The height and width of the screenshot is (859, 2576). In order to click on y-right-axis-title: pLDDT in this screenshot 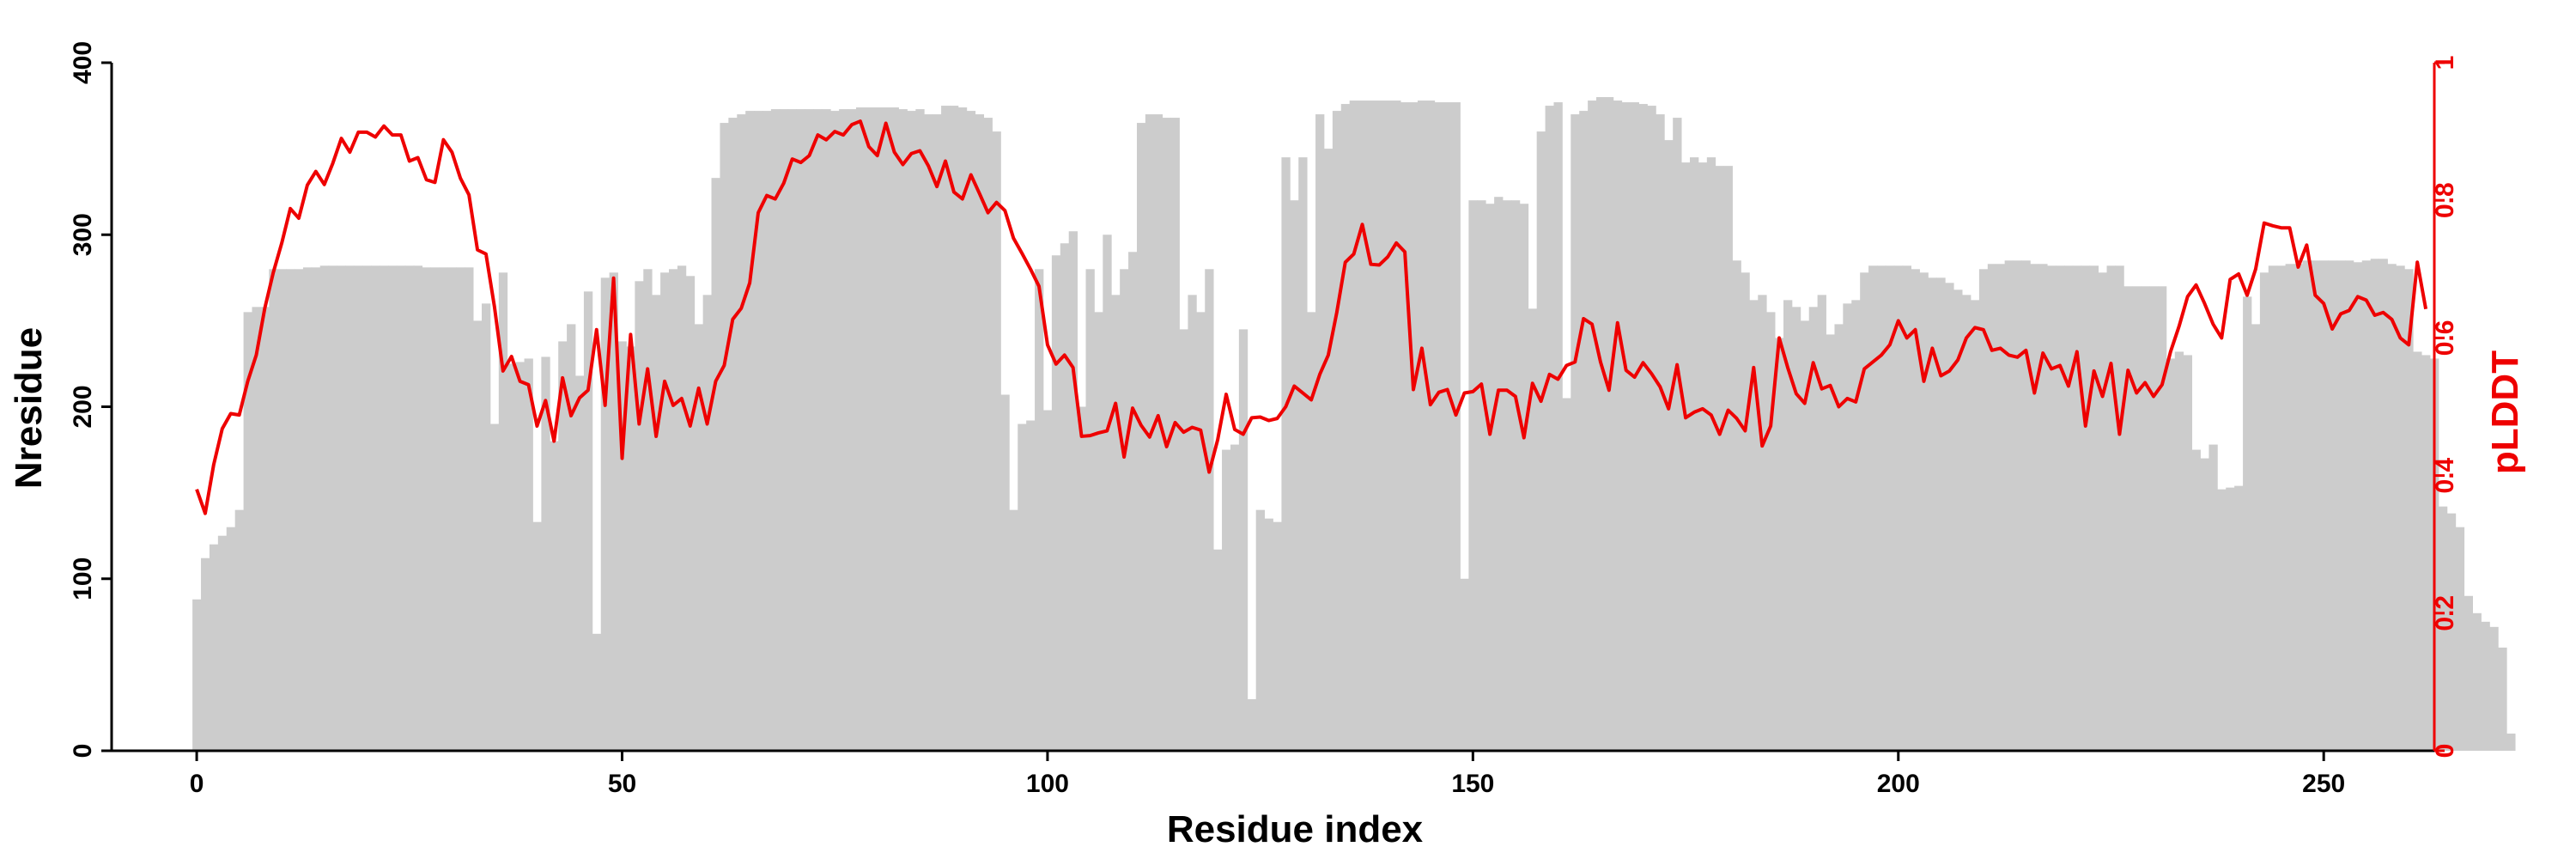, I will do `click(2505, 412)`.